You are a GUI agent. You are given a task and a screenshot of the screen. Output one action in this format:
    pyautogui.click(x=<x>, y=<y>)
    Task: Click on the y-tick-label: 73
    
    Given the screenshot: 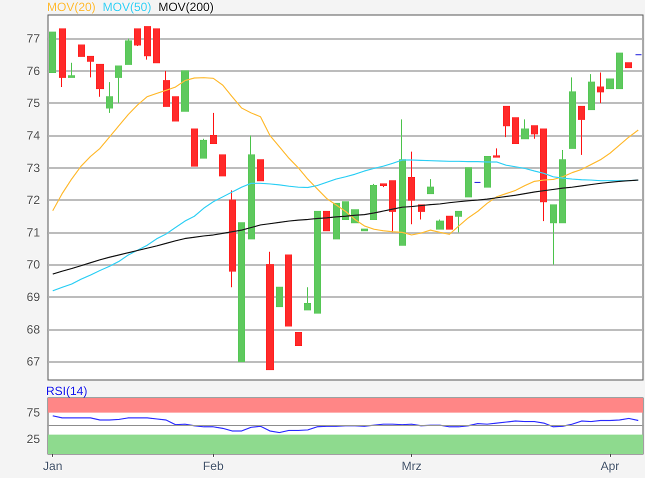 What is the action you would take?
    pyautogui.click(x=33, y=167)
    